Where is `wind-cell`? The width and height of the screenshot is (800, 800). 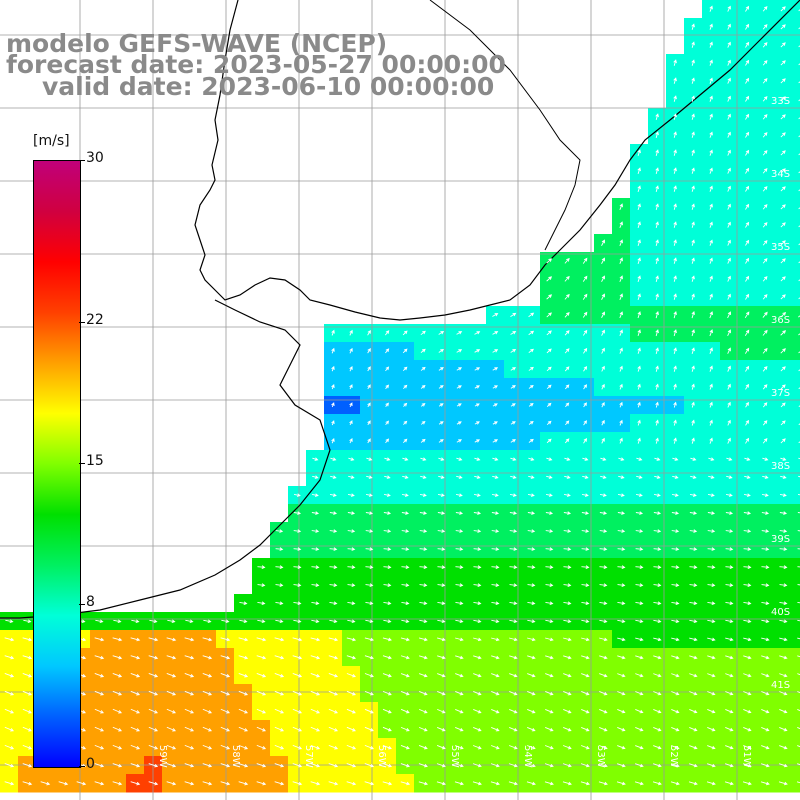 wind-cell is located at coordinates (796, 297).